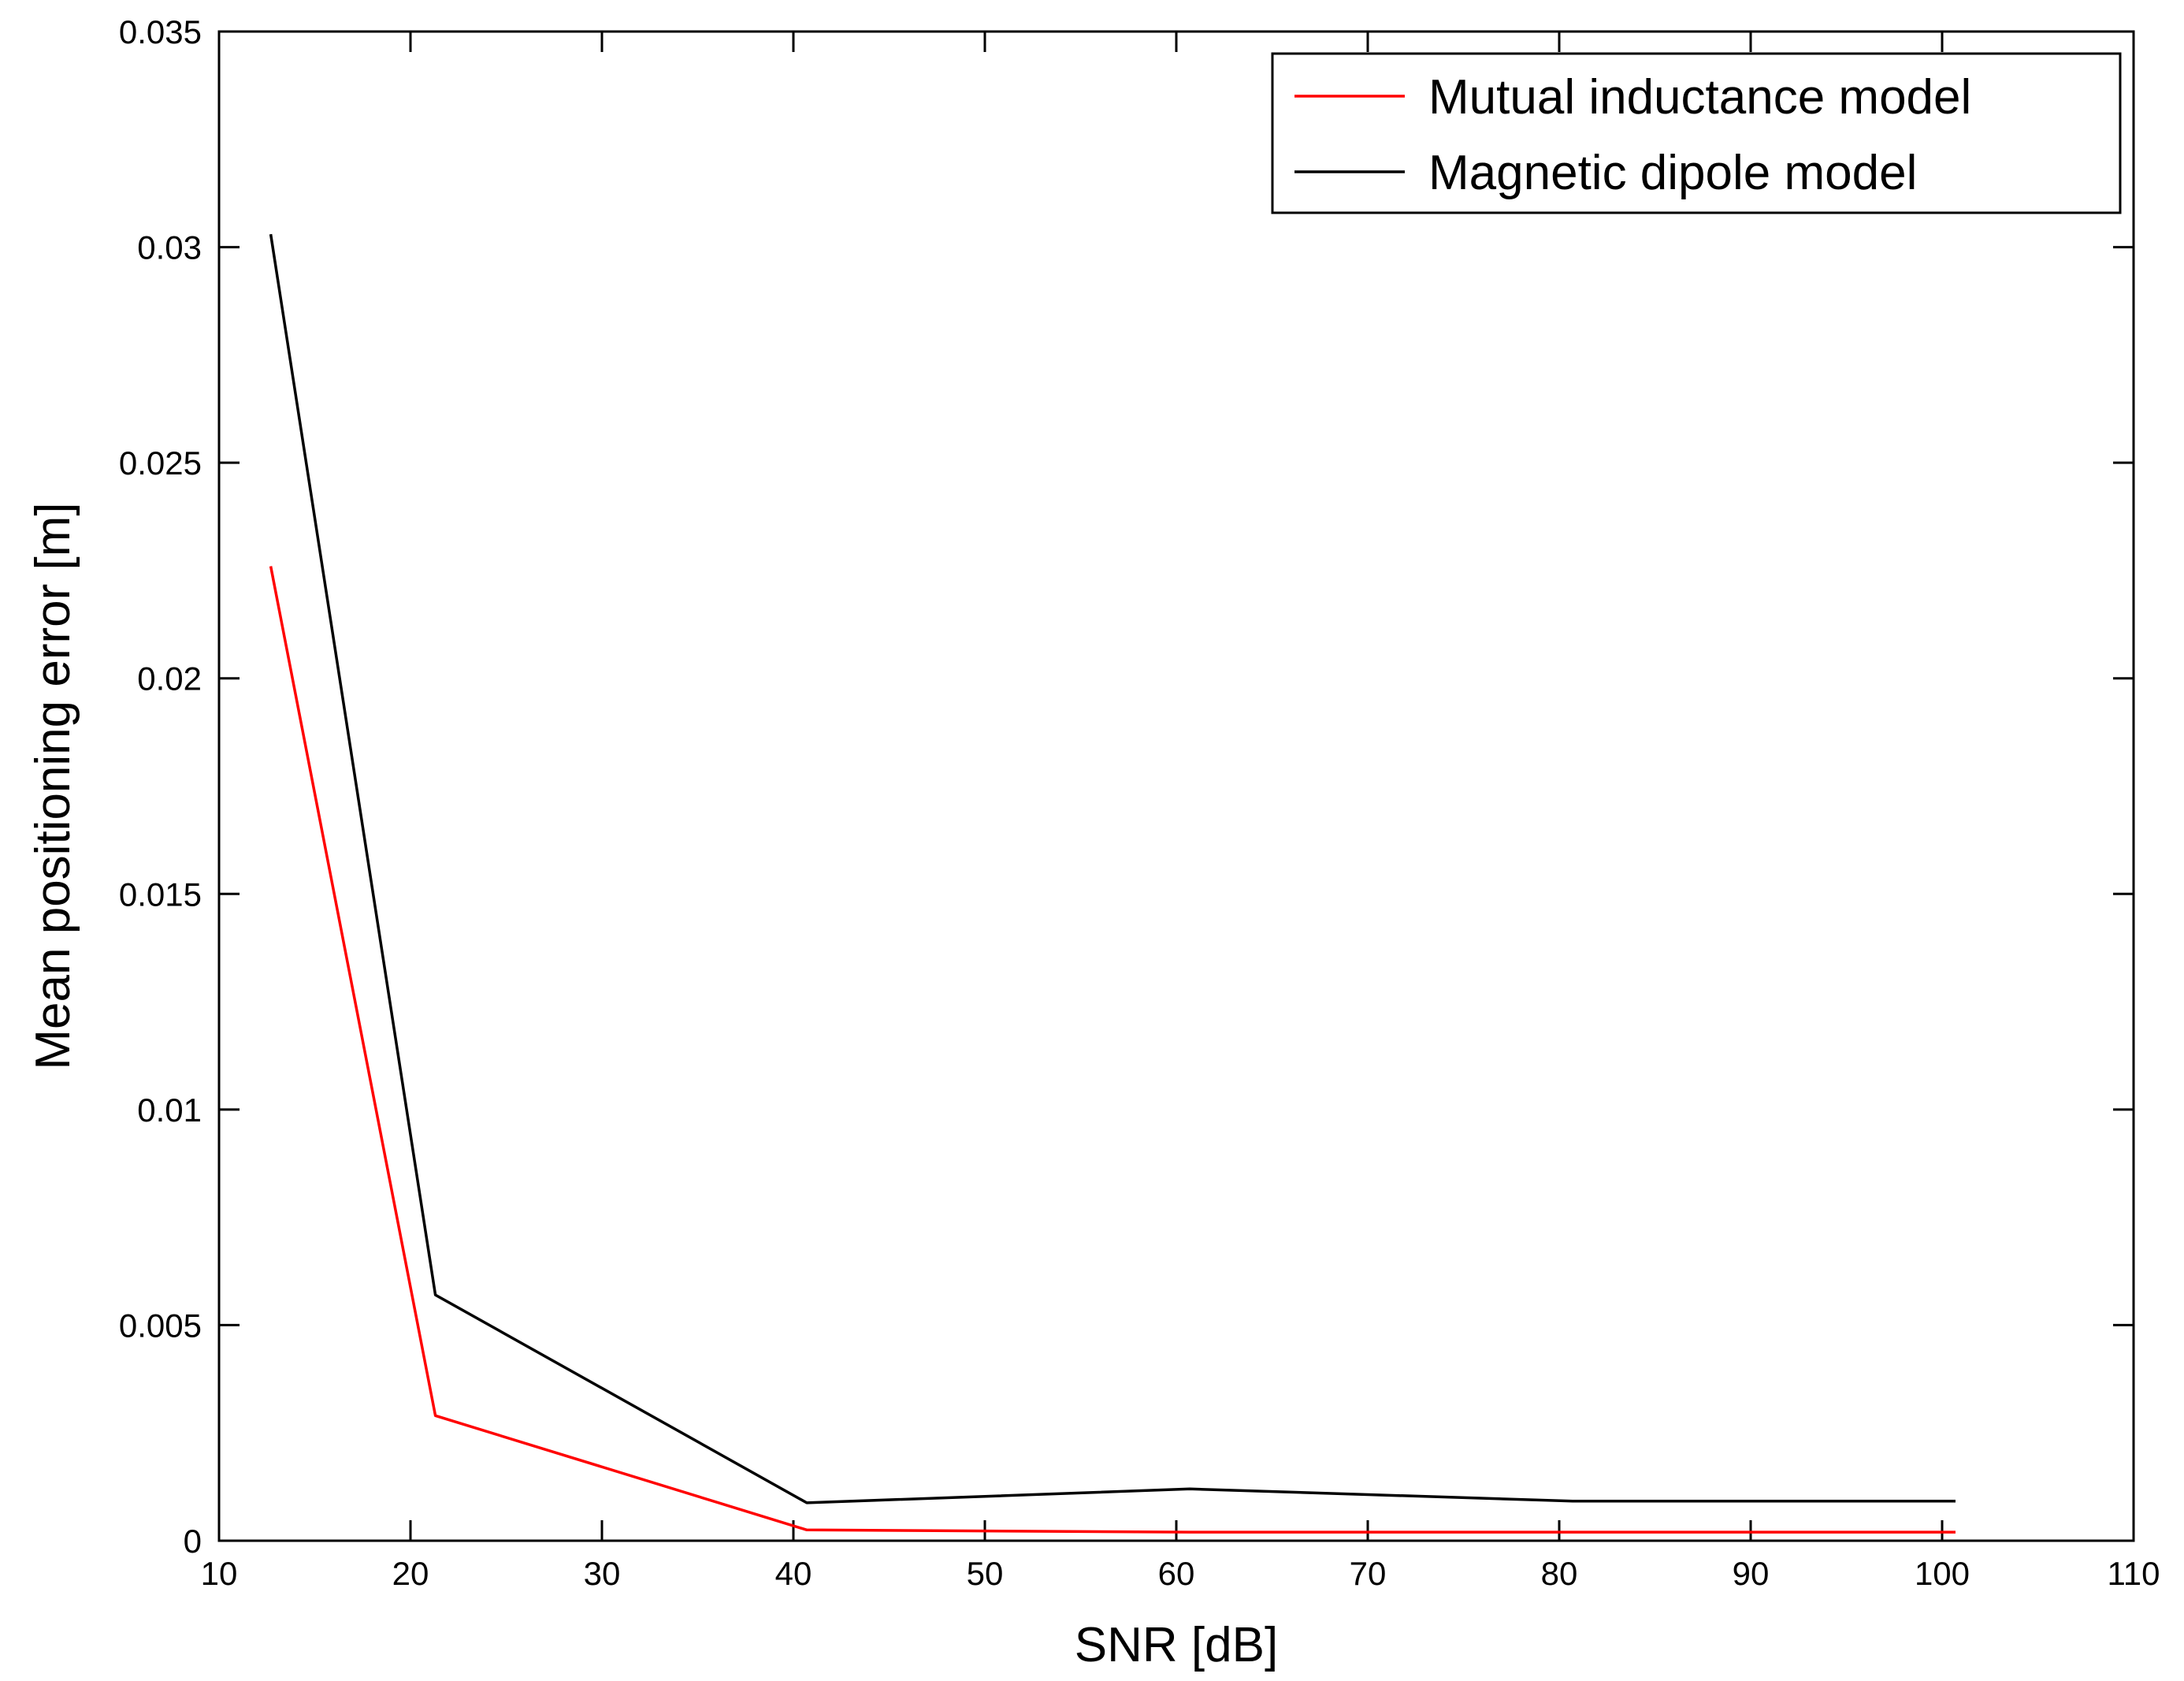 The width and height of the screenshot is (2184, 1681). Describe the element at coordinates (1368, 1573) in the screenshot. I see `x-tick-label: 70` at that location.